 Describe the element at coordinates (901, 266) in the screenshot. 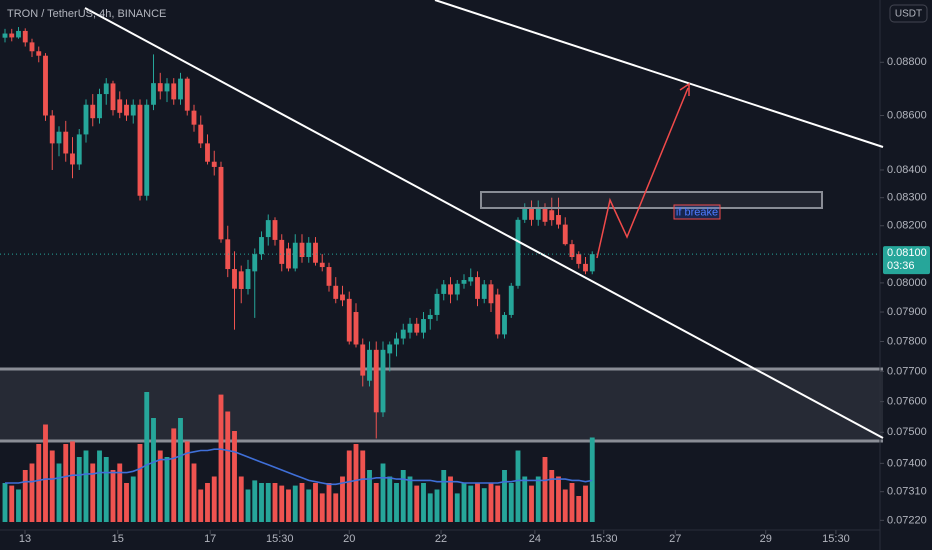

I see `countdown: 03:36` at that location.